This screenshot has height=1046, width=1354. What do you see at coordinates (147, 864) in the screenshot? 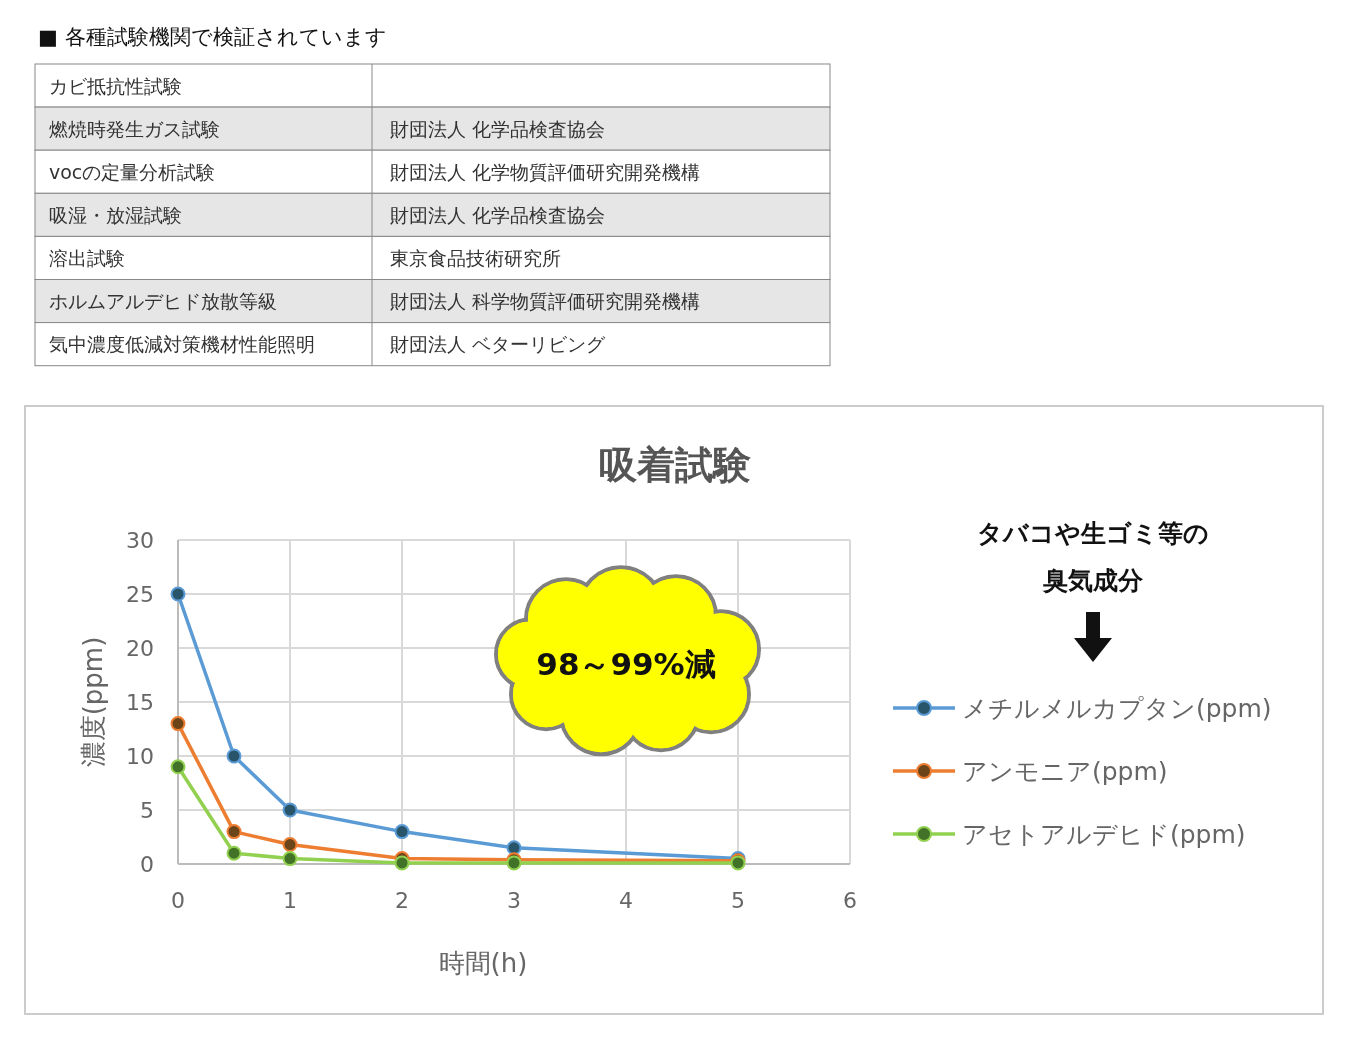
I see `y-tick-label: 0` at bounding box center [147, 864].